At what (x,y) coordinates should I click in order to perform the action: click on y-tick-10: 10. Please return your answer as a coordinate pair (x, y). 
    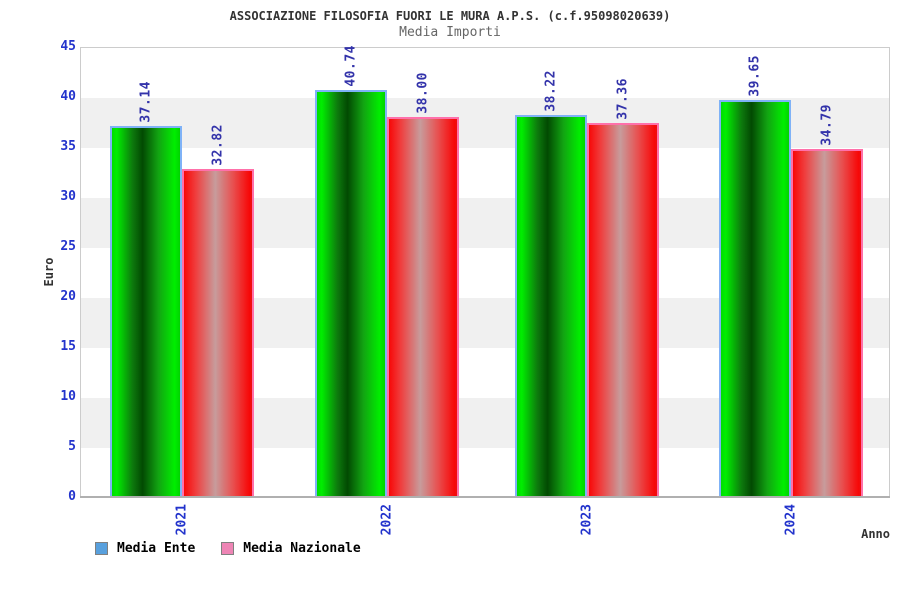
    Looking at the image, I should click on (68, 396).